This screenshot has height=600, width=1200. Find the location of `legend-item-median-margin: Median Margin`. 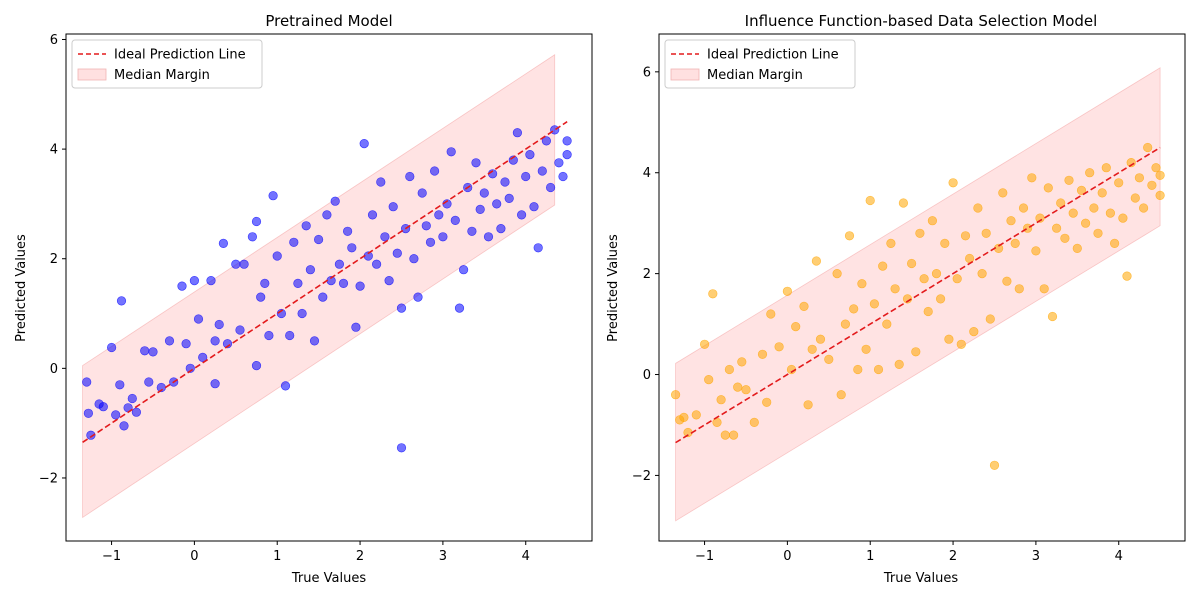

legend-item-median-margin: Median Margin is located at coordinates (162, 75).